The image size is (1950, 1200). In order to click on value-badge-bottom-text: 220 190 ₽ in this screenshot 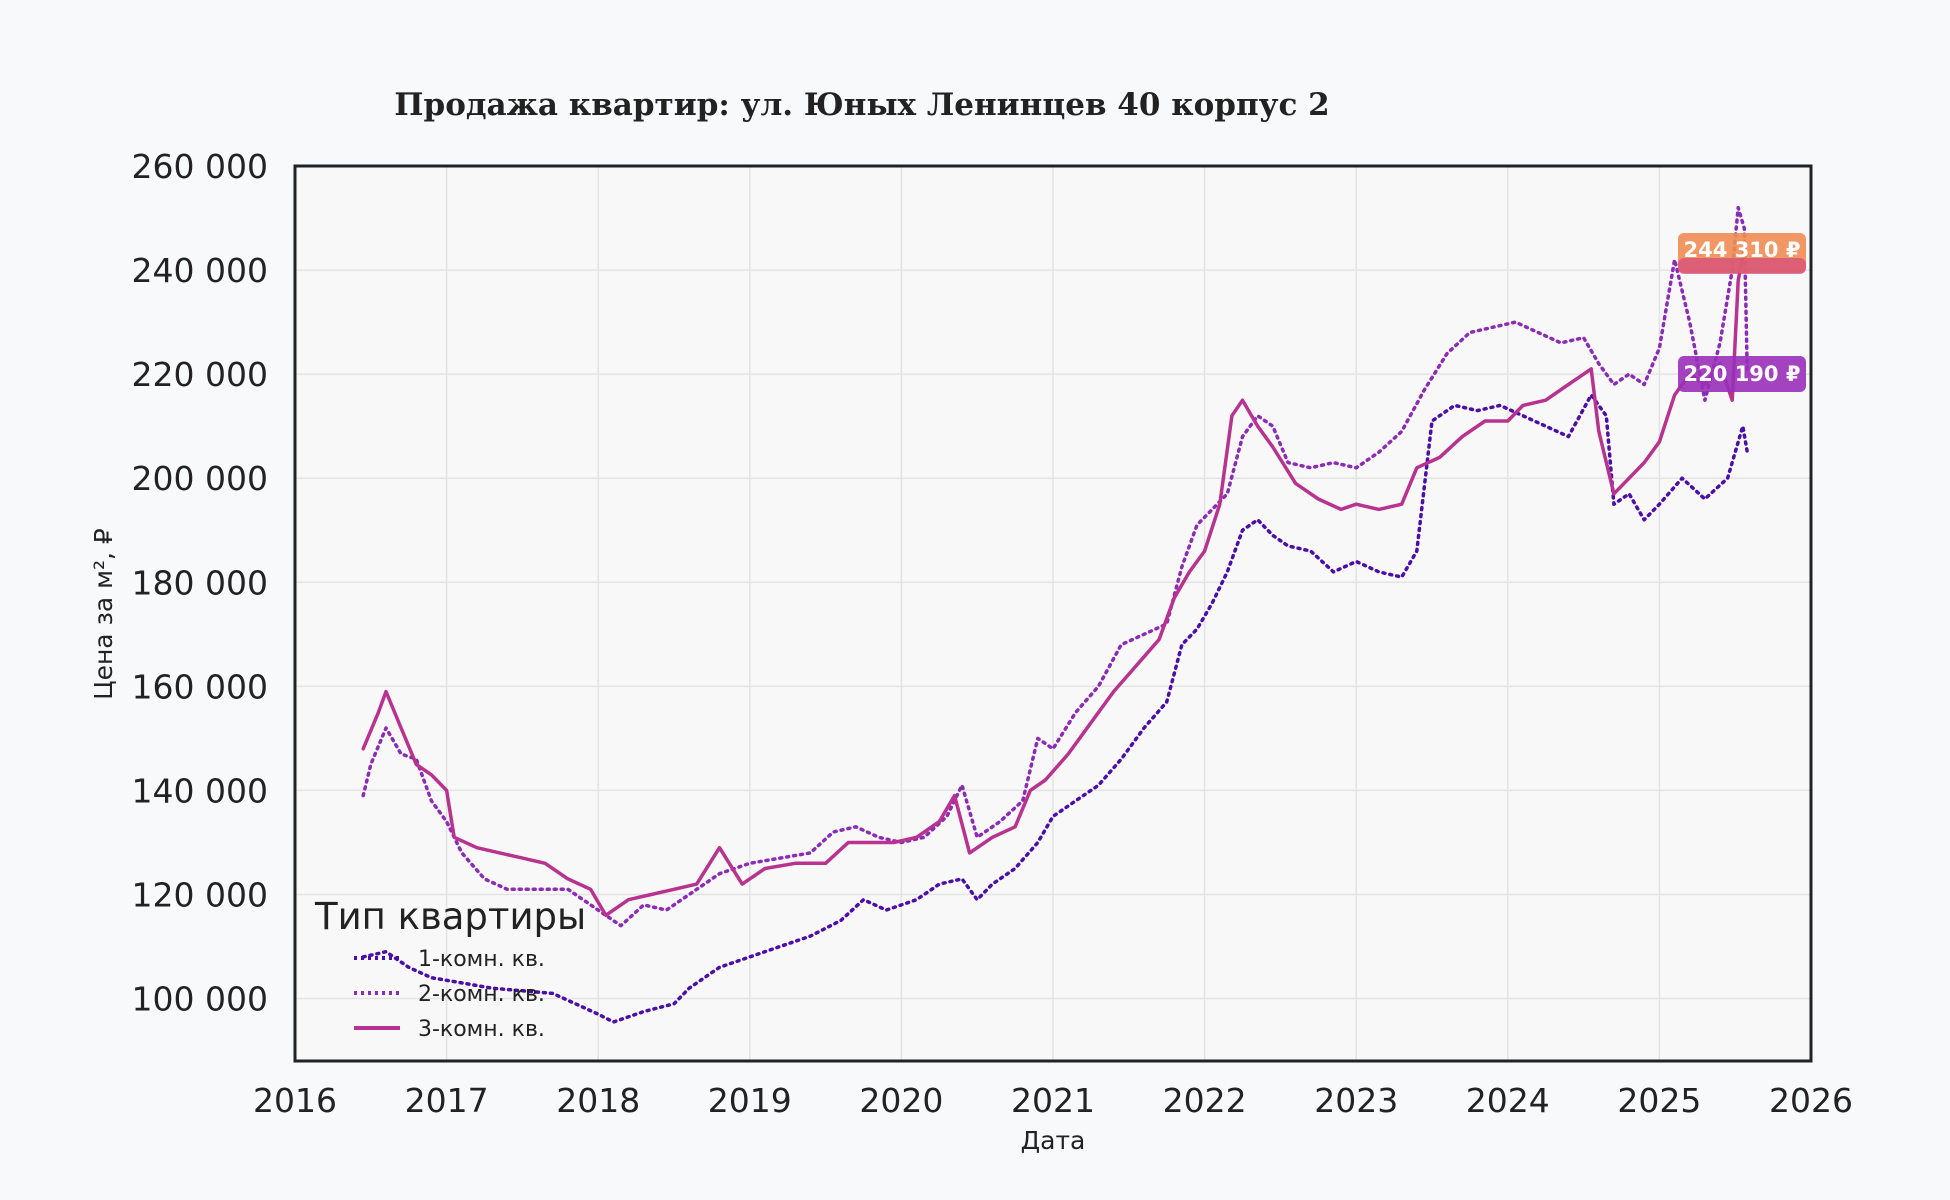, I will do `click(1742, 374)`.